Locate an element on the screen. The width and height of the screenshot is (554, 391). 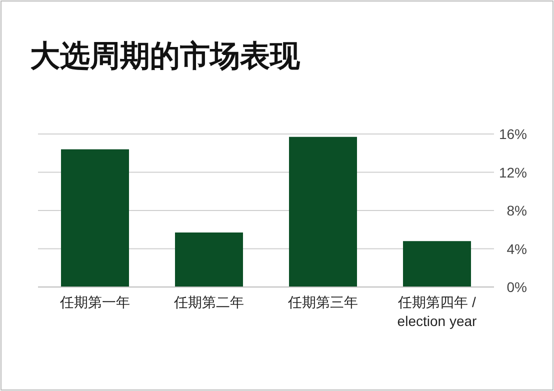
x-tick-label: 任期第一年 is located at coordinates (94, 302).